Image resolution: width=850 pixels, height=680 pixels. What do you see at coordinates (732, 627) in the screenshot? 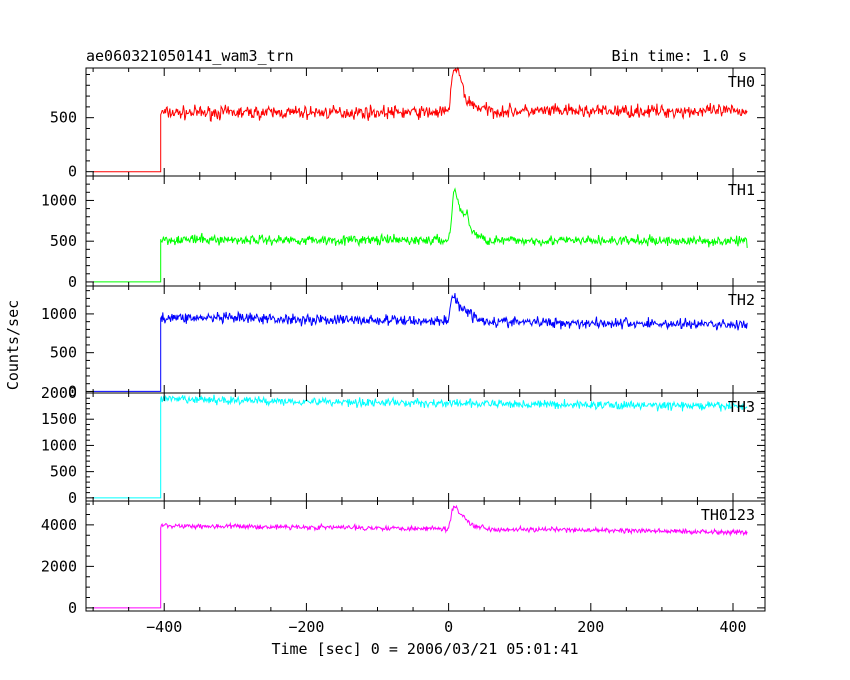
I see `x-tick-label: 400` at bounding box center [732, 627].